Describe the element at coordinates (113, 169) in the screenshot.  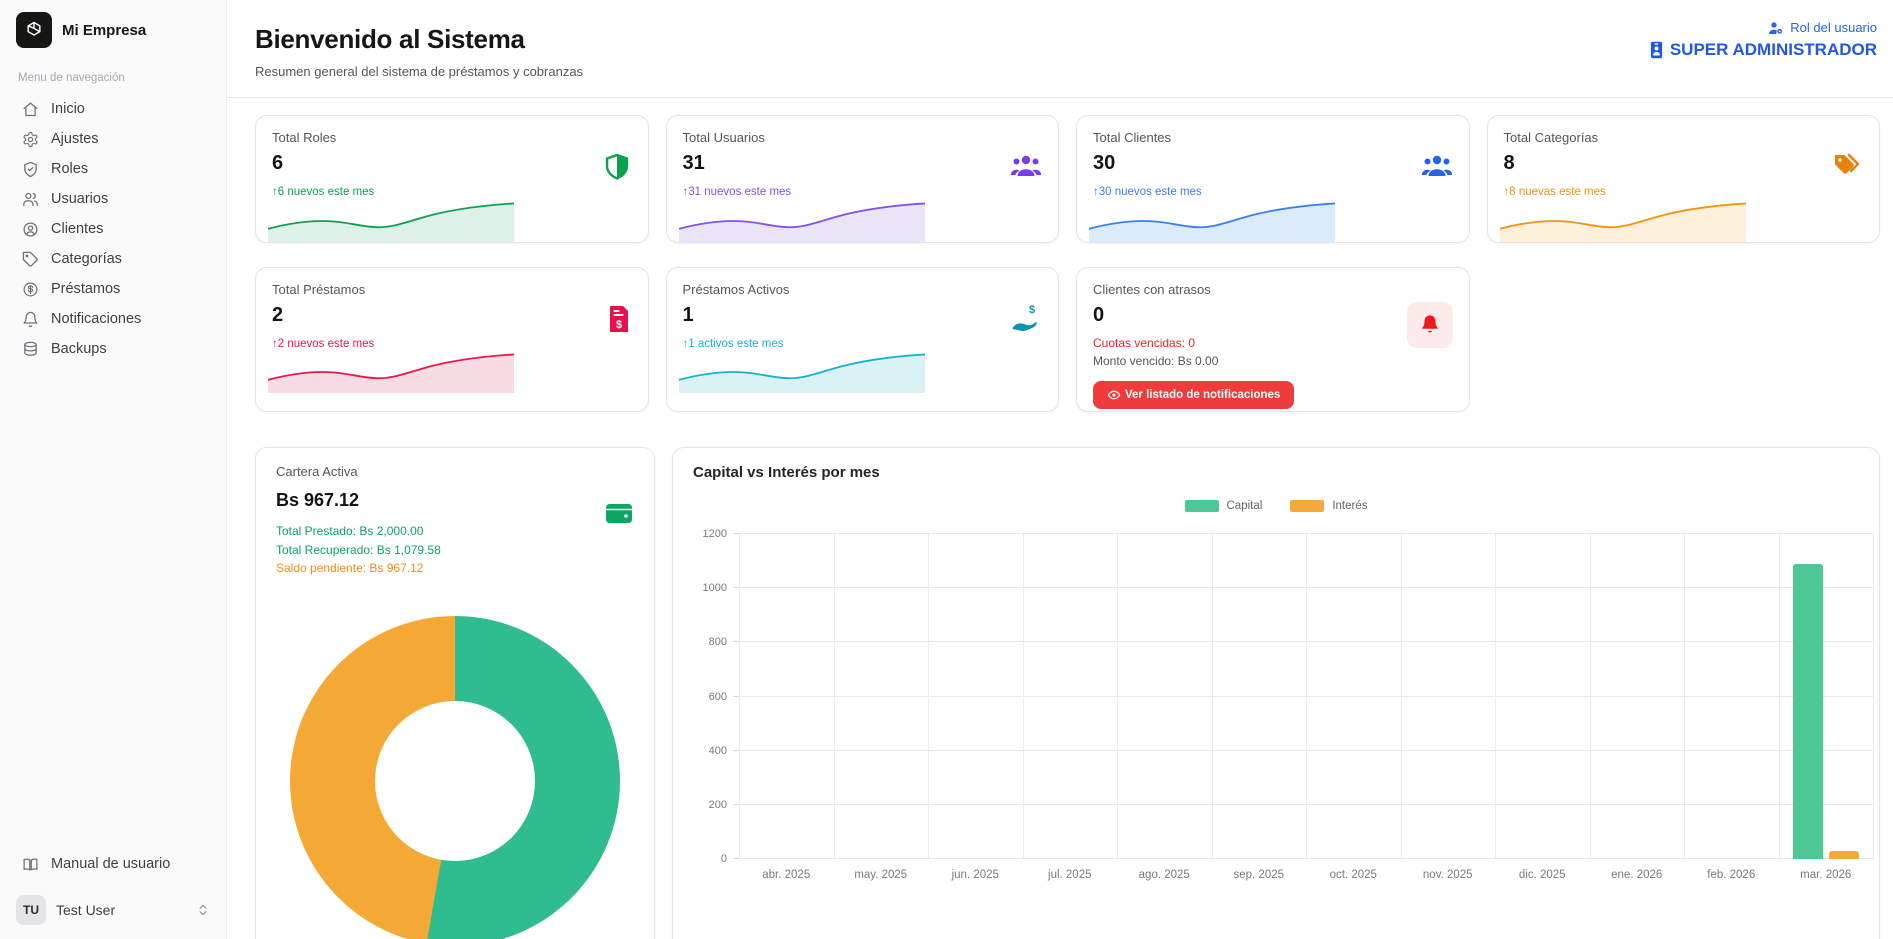
I see `sidebar-item-roles: Roles` at that location.